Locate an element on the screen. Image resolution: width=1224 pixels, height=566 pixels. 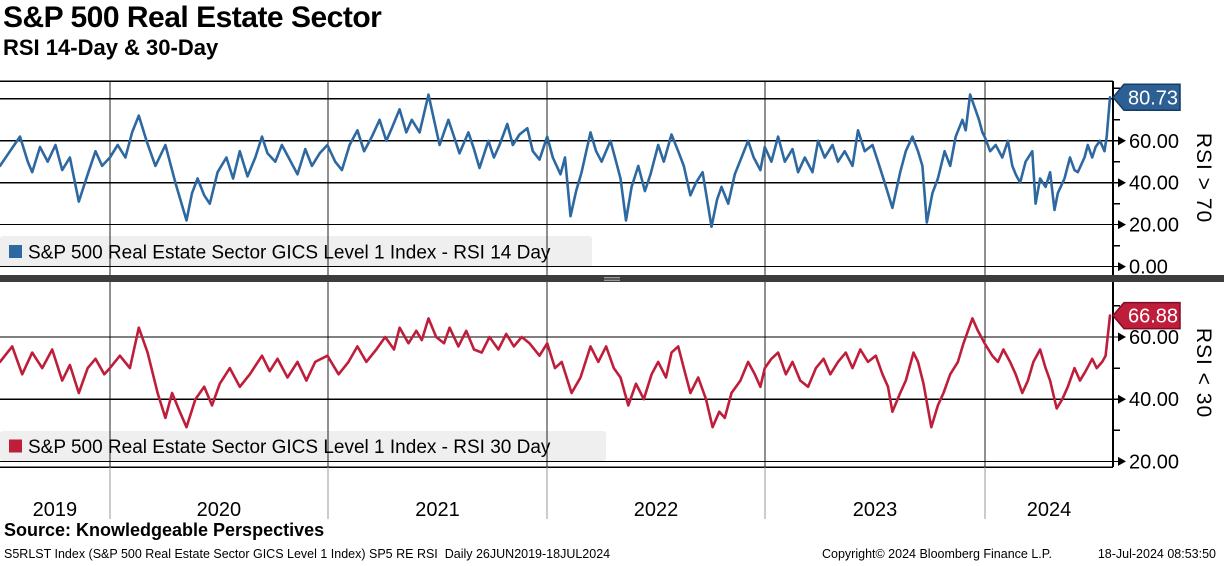
year-label: 2020 is located at coordinates (219, 510).